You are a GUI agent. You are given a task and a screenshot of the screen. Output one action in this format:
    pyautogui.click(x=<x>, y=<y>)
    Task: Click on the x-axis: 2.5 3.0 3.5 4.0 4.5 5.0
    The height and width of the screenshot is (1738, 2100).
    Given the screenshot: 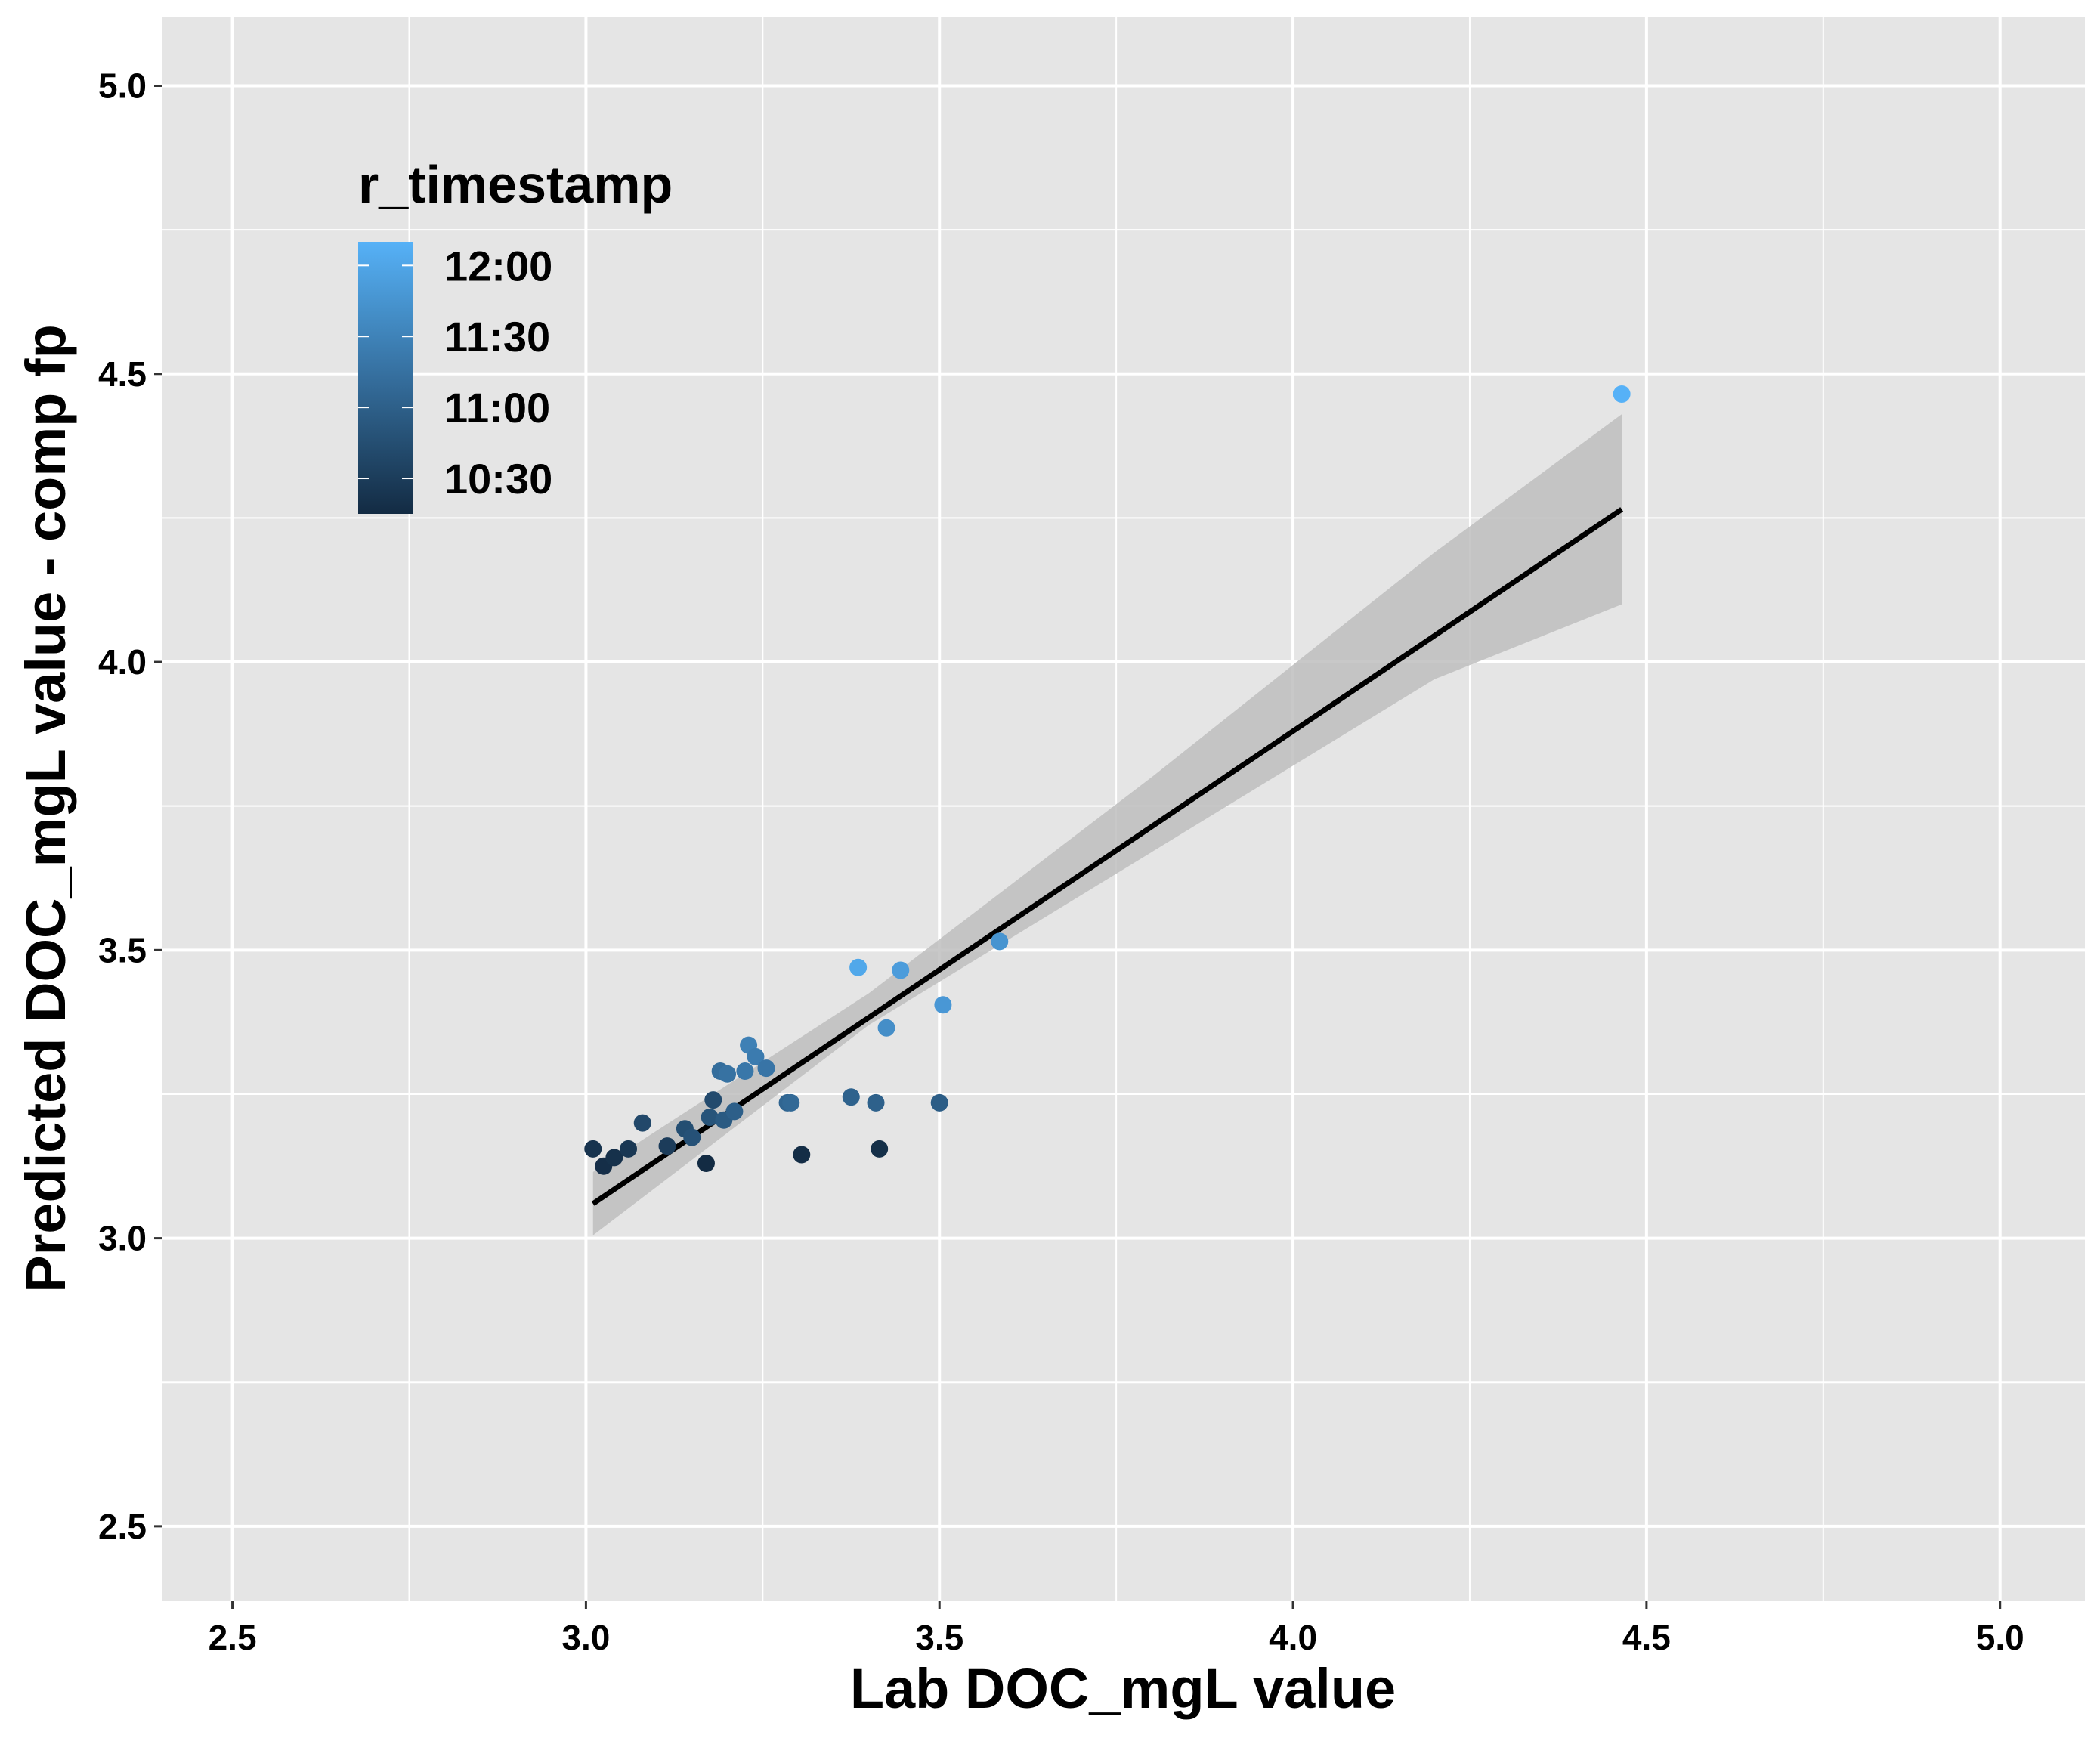 What is the action you would take?
    pyautogui.click(x=1116, y=1629)
    